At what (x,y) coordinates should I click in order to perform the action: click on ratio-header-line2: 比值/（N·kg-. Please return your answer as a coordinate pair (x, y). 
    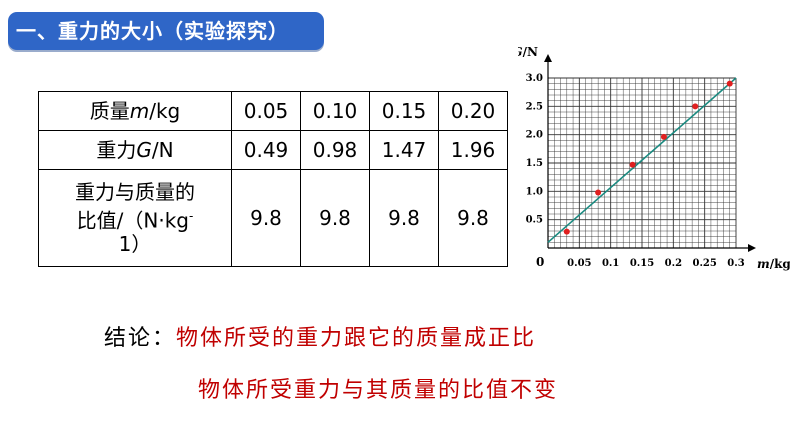
    Looking at the image, I should click on (135, 220).